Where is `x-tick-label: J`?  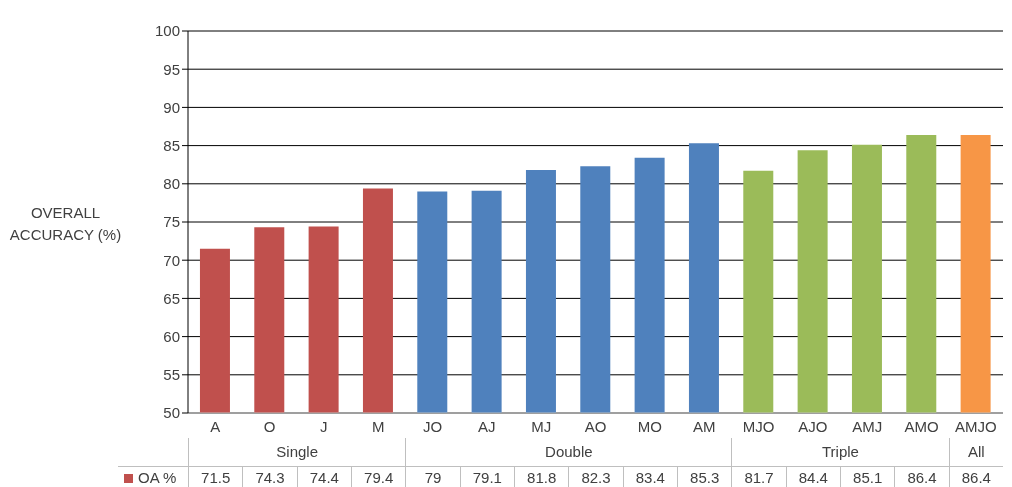 x-tick-label: J is located at coordinates (324, 426).